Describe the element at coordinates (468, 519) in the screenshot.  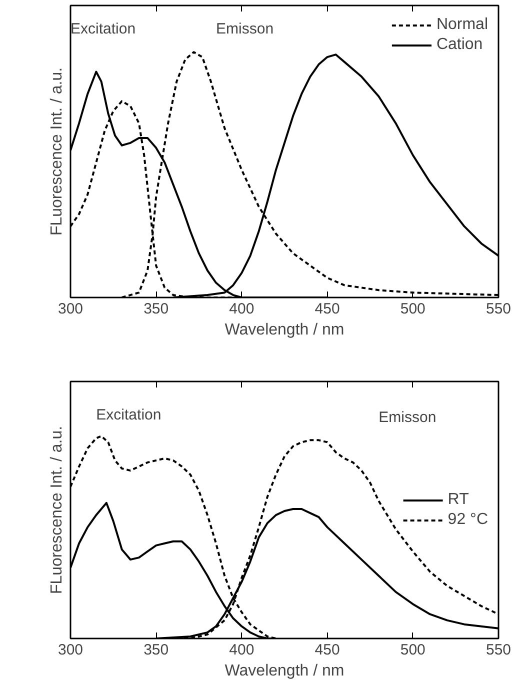
I see `legend-label: 92 °C` at that location.